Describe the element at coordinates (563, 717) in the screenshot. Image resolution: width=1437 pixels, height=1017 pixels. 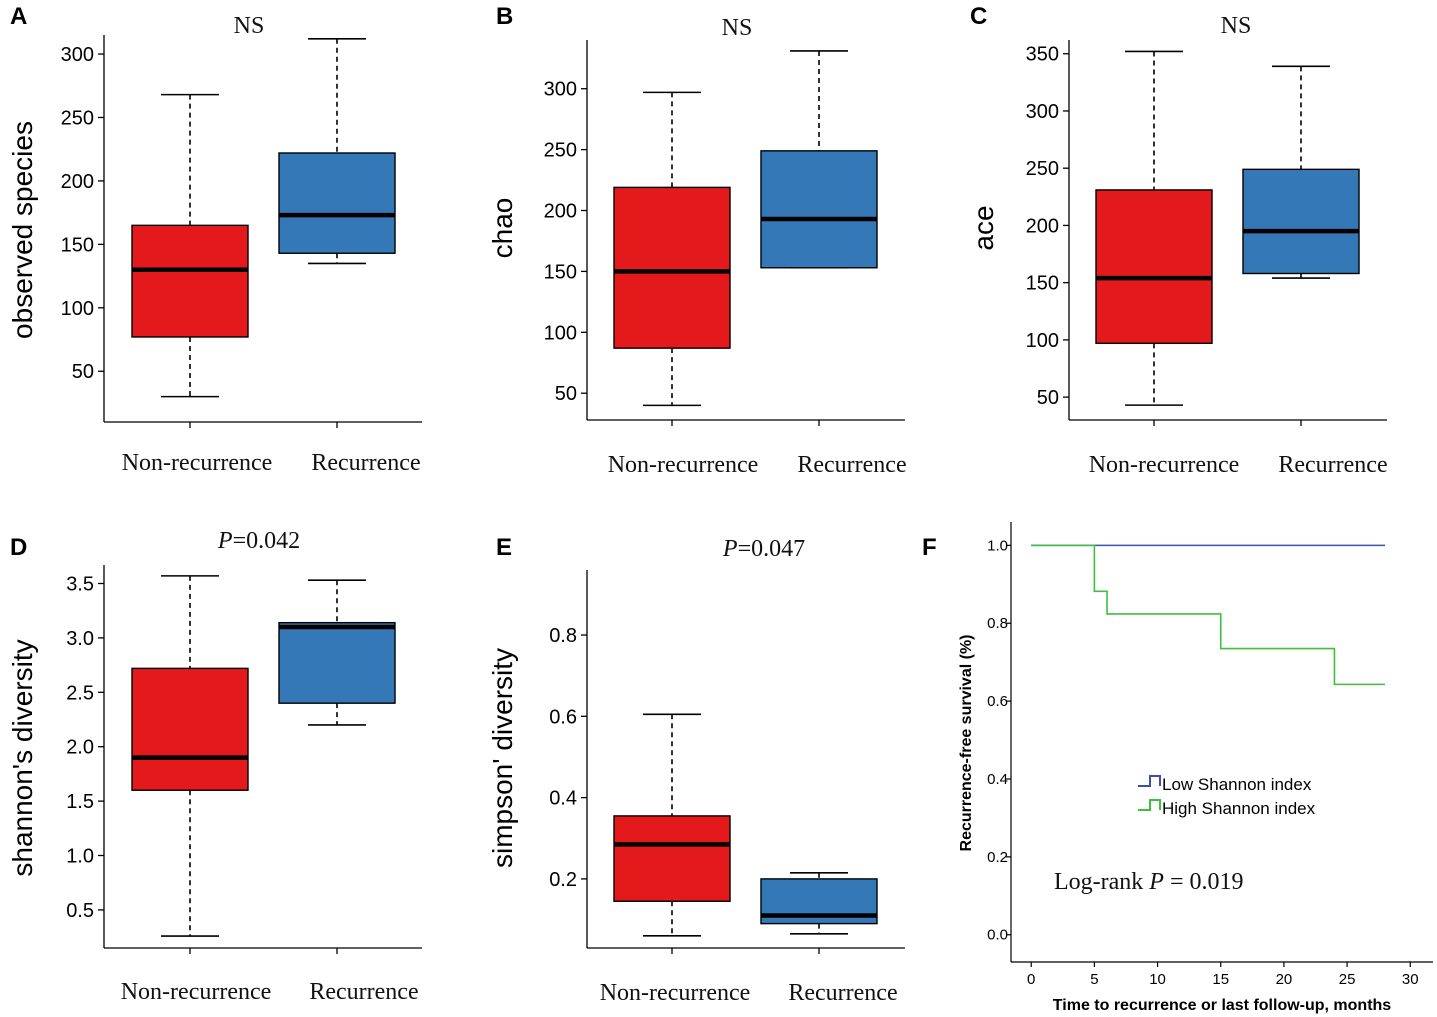
I see `panel-e-y-tick-label: 0.6` at that location.